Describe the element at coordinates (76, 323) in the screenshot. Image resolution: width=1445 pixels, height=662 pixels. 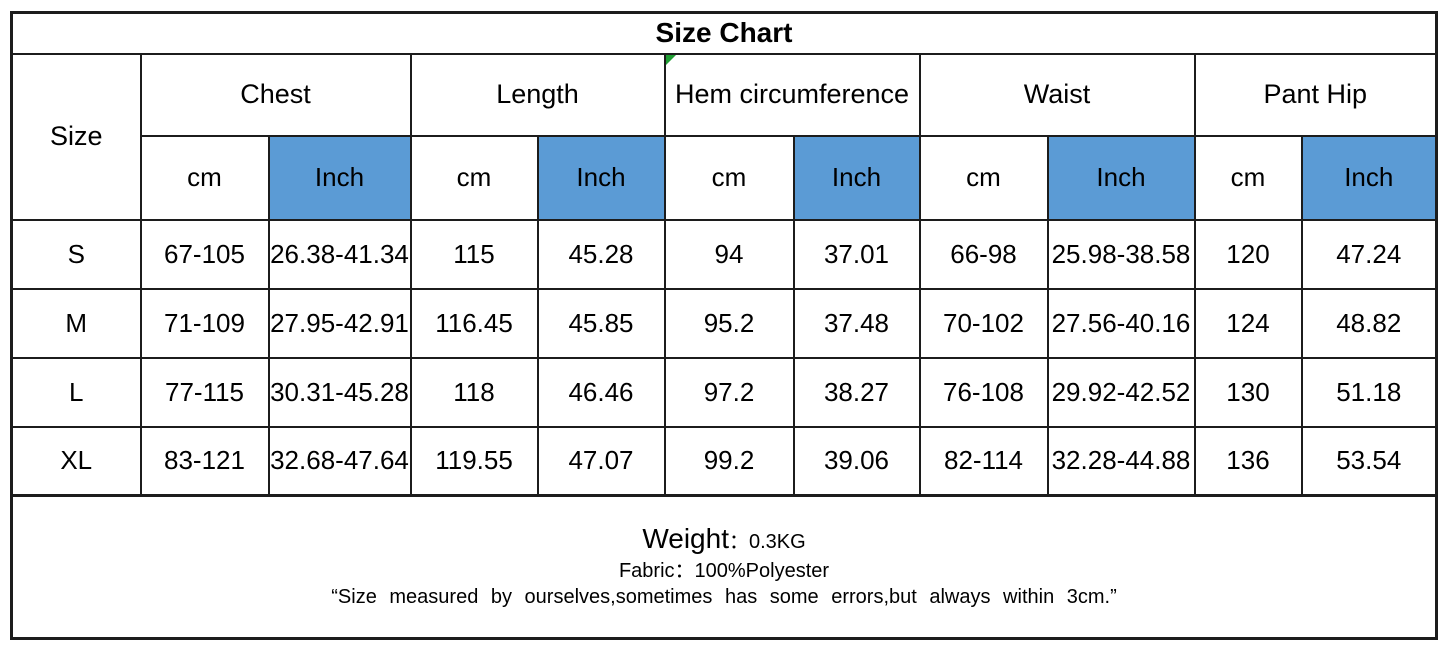
I see `size-cell: M` at that location.